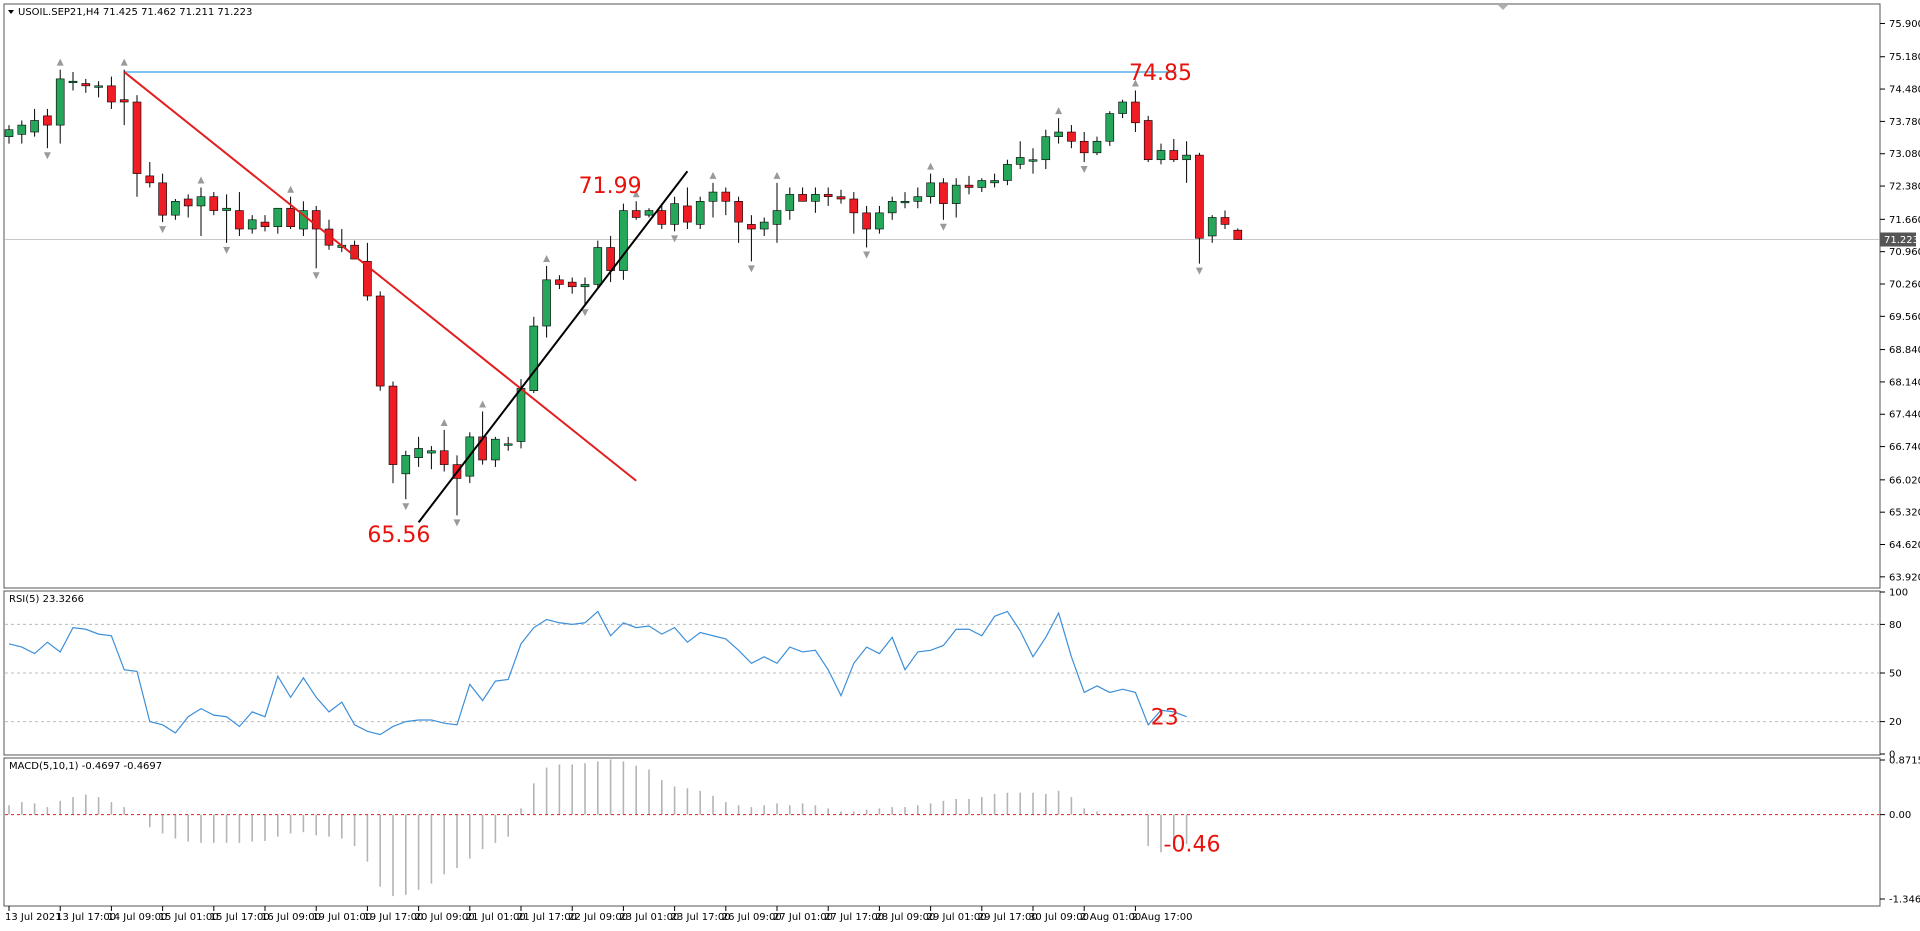 The image size is (1920, 931). What do you see at coordinates (137, 917) in the screenshot?
I see `time-axis-label: 14 Jul 09:00` at bounding box center [137, 917].